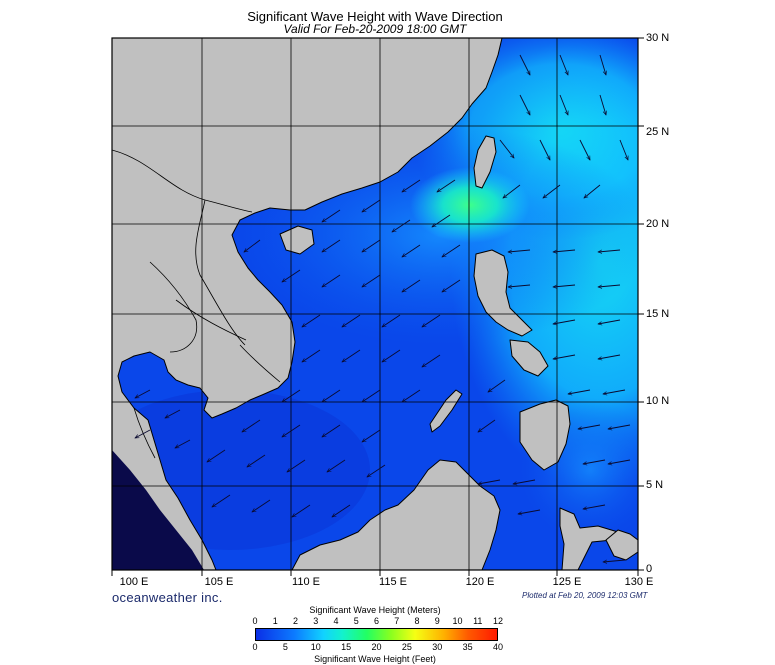 The height and width of the screenshot is (665, 775). Describe the element at coordinates (346, 647) in the screenshot. I see `feet-tick-label: 15` at that location.